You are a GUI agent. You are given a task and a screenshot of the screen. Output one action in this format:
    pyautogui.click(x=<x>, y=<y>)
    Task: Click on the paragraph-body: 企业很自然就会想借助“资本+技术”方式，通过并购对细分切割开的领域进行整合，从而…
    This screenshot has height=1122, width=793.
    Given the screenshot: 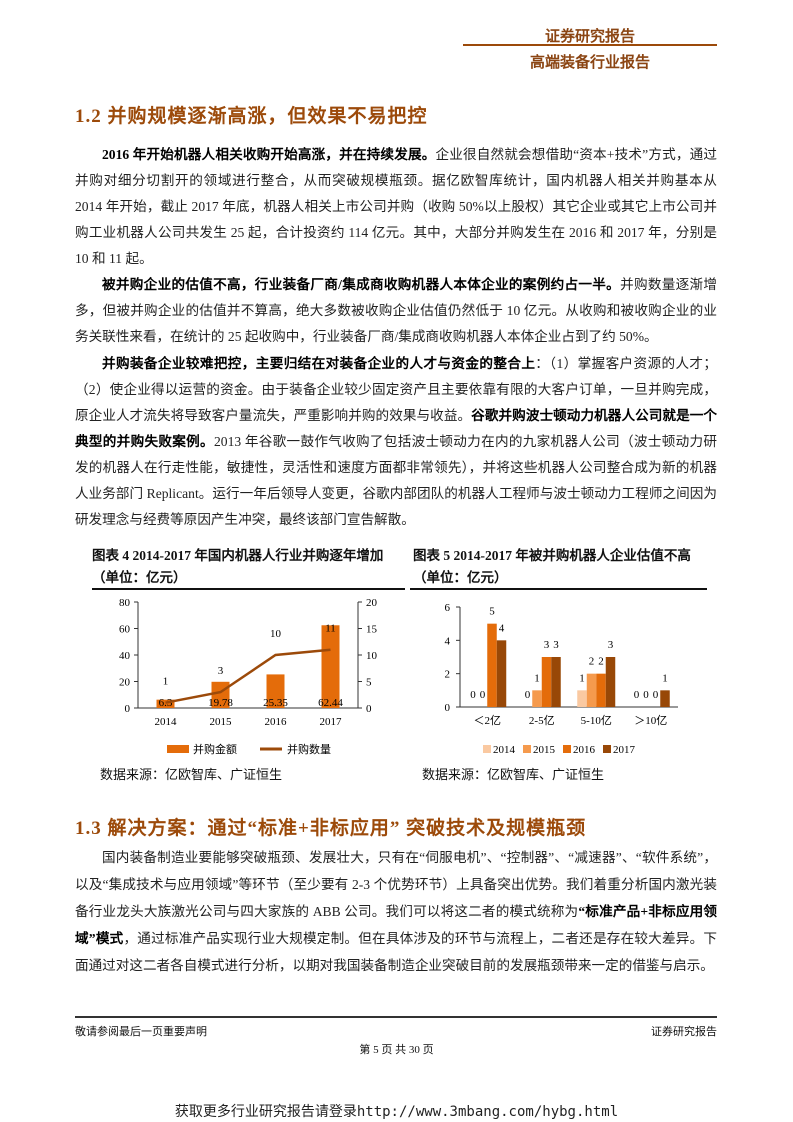 What is the action you would take?
    pyautogui.click(x=396, y=206)
    